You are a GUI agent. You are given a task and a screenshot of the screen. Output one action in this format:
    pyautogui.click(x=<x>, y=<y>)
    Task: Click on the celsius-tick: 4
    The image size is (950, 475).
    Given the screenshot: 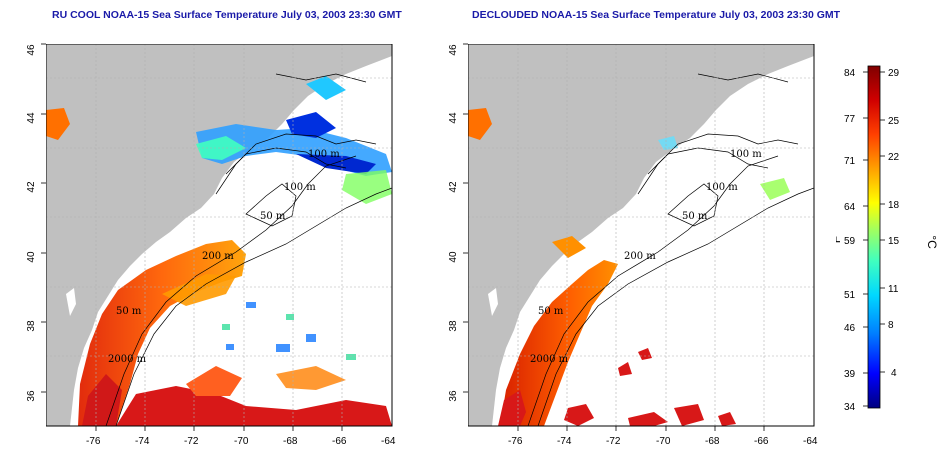 What is the action you would take?
    pyautogui.click(x=894, y=373)
    